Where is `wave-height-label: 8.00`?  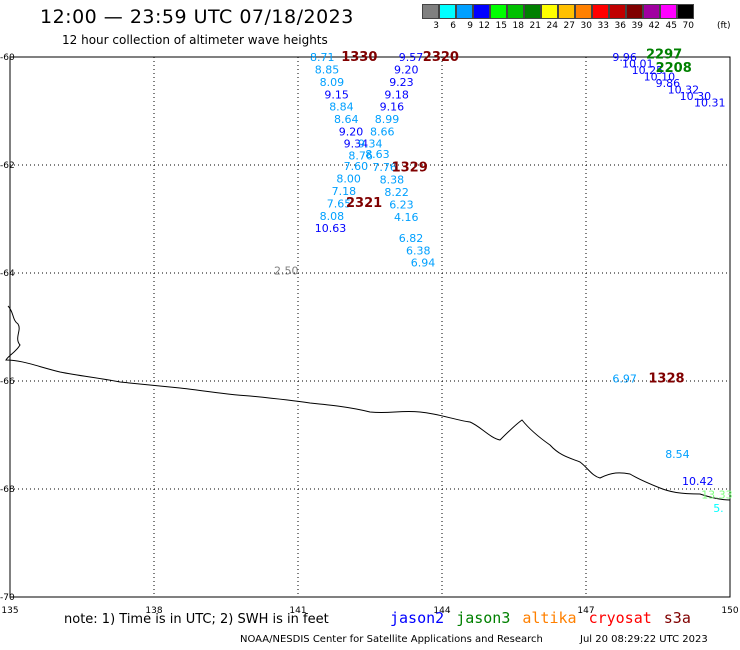 wave-height-label: 8.00 is located at coordinates (348, 179).